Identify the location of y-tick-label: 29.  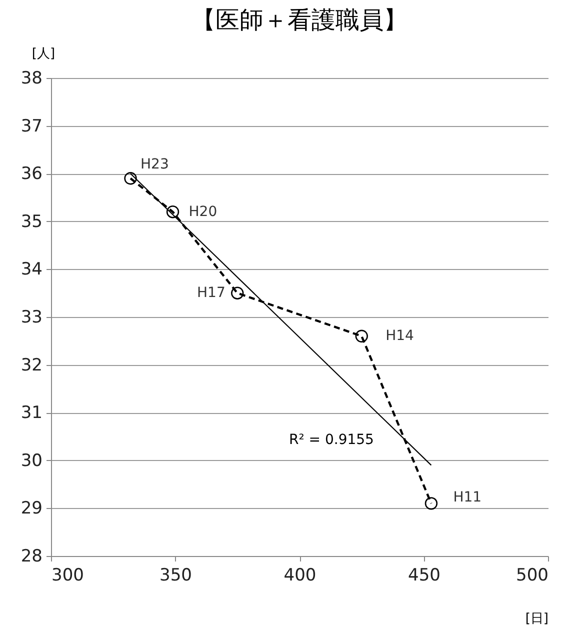
(31, 508).